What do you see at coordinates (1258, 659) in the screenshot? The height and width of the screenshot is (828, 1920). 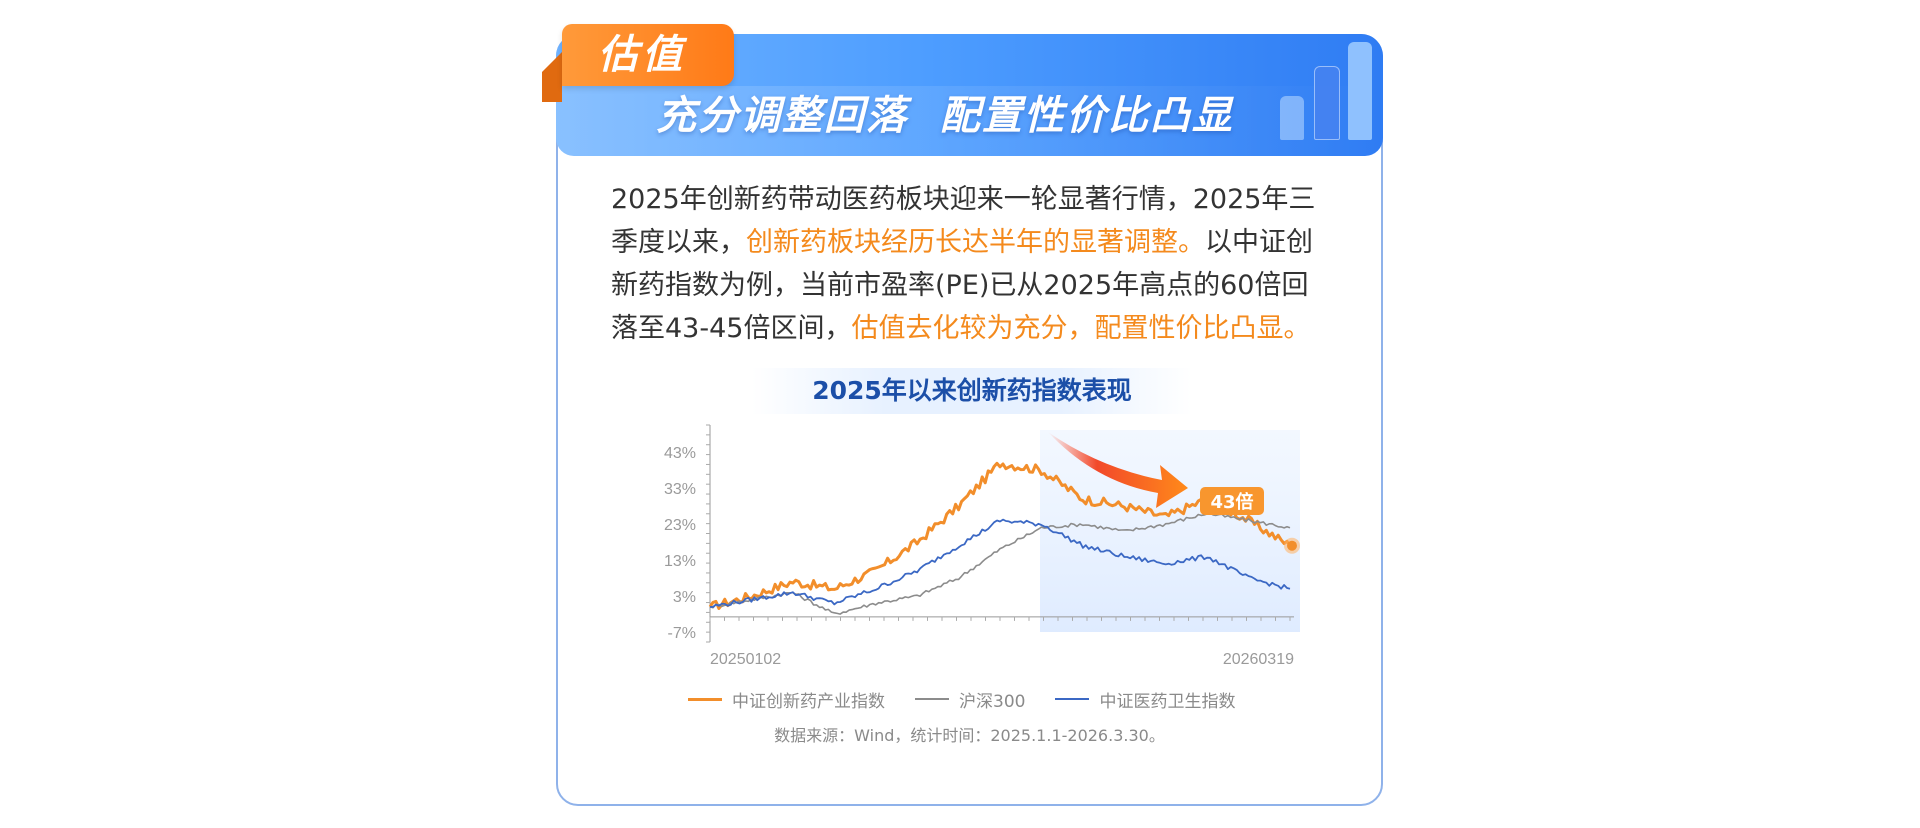 I see `x-tick-label-end: 20260319` at bounding box center [1258, 659].